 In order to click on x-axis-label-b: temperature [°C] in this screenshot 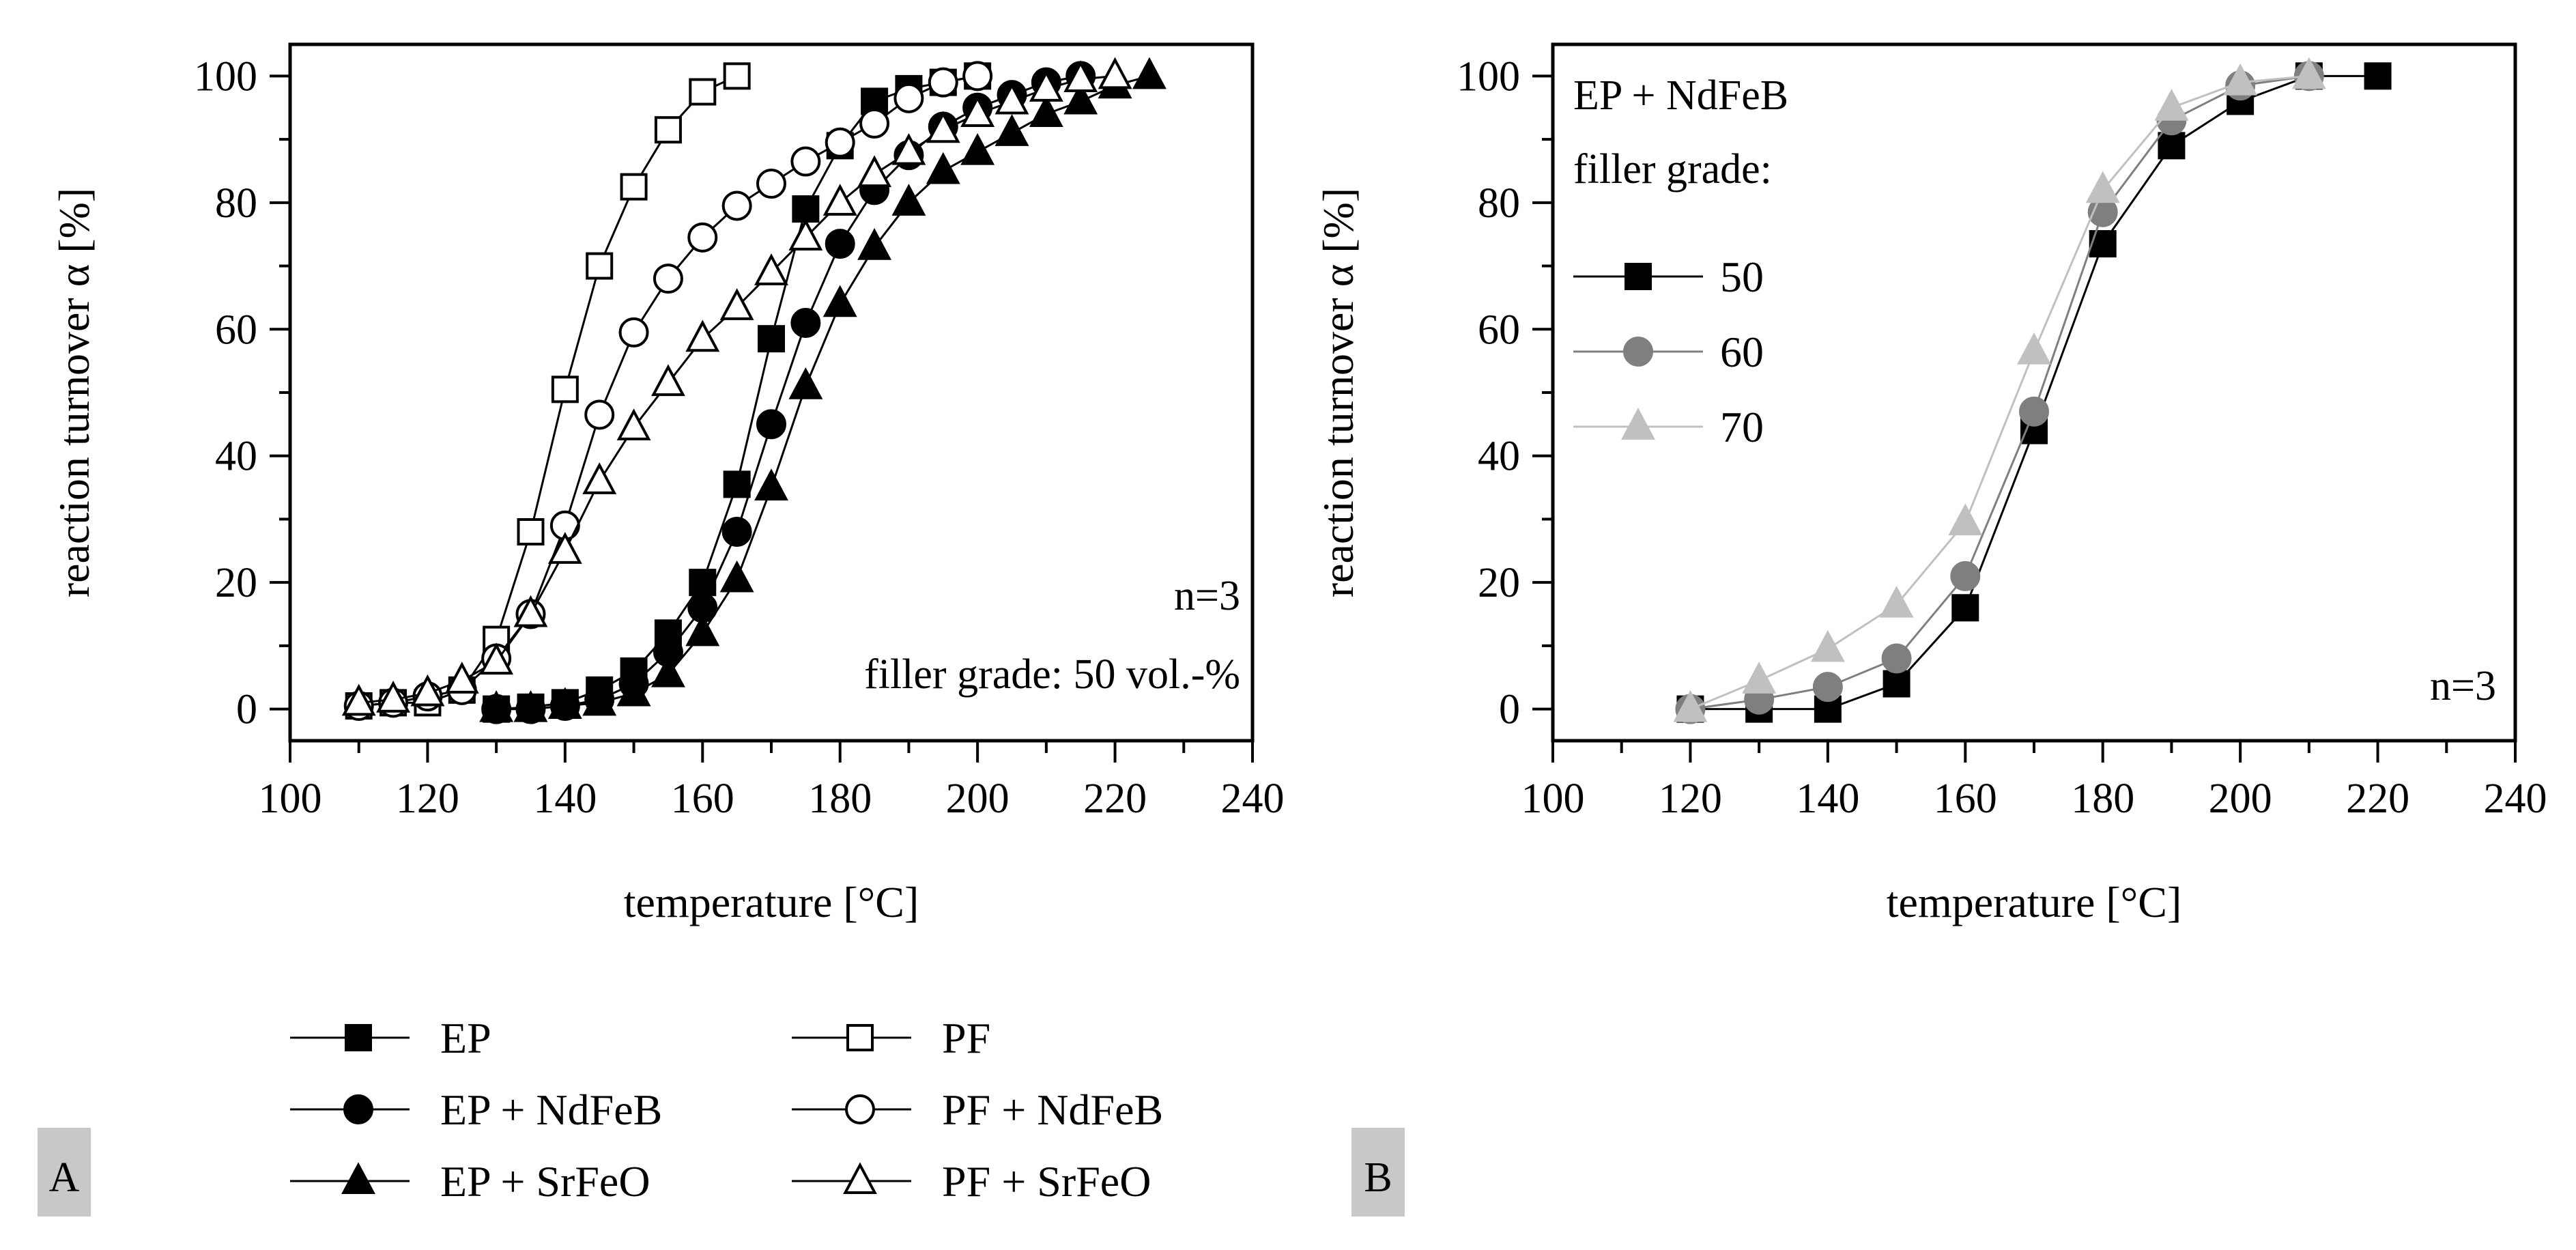, I will do `click(2034, 902)`.